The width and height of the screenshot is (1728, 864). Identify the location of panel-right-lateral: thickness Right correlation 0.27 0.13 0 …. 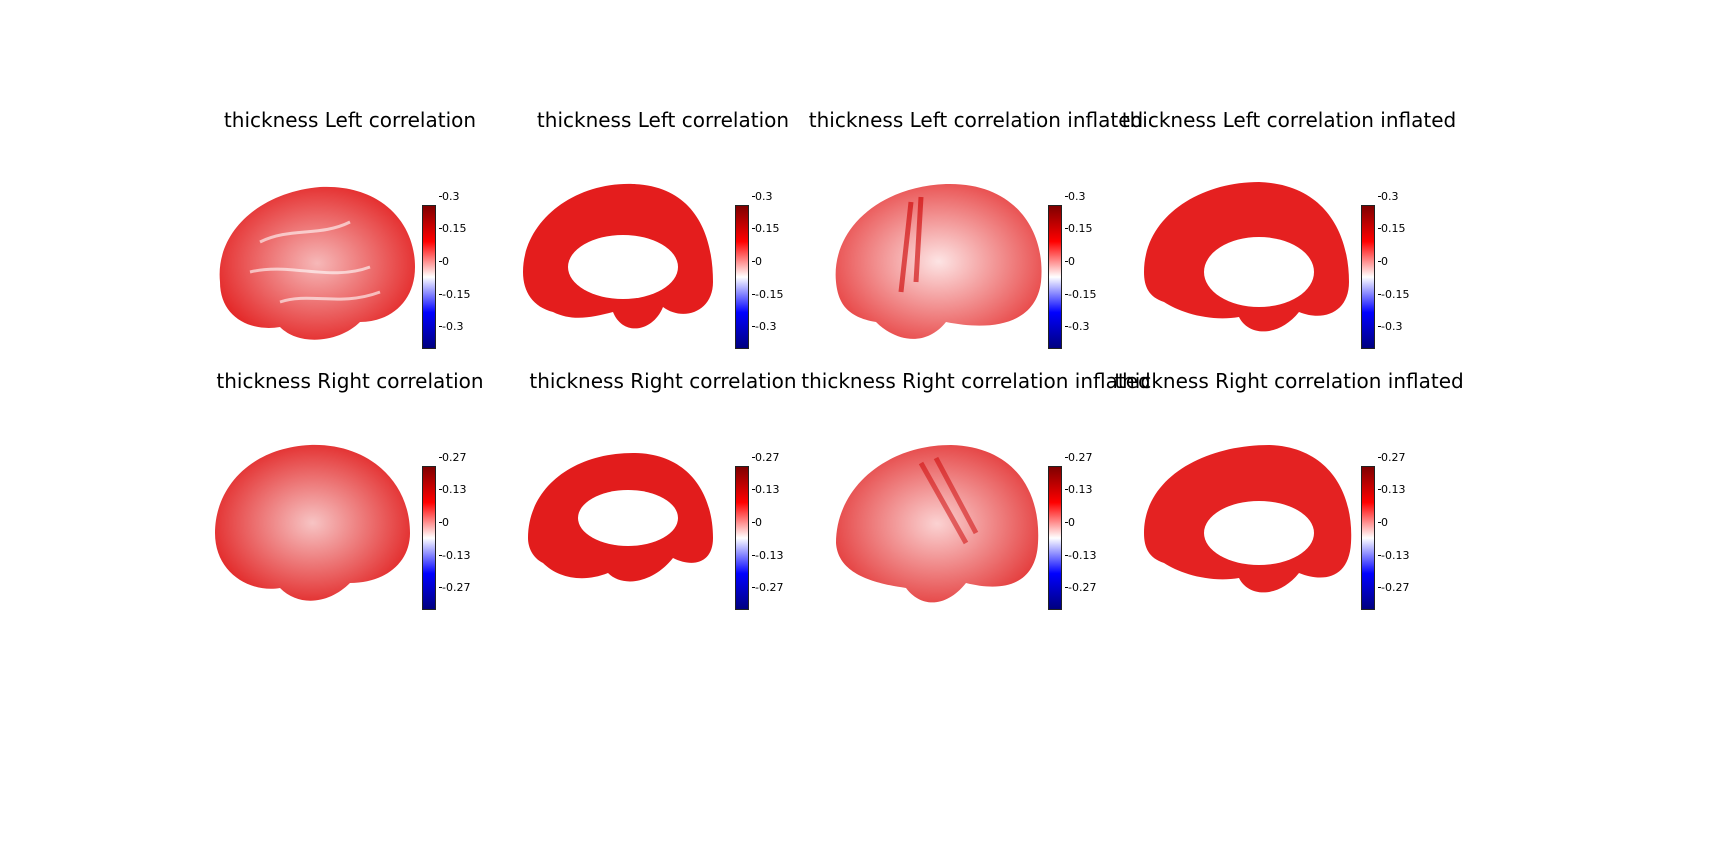
(390, 509).